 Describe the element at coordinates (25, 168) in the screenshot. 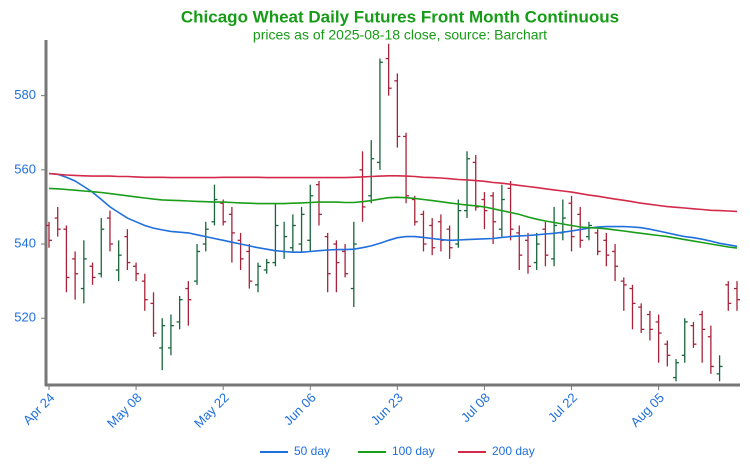

I see `y-tick-label: 560` at that location.